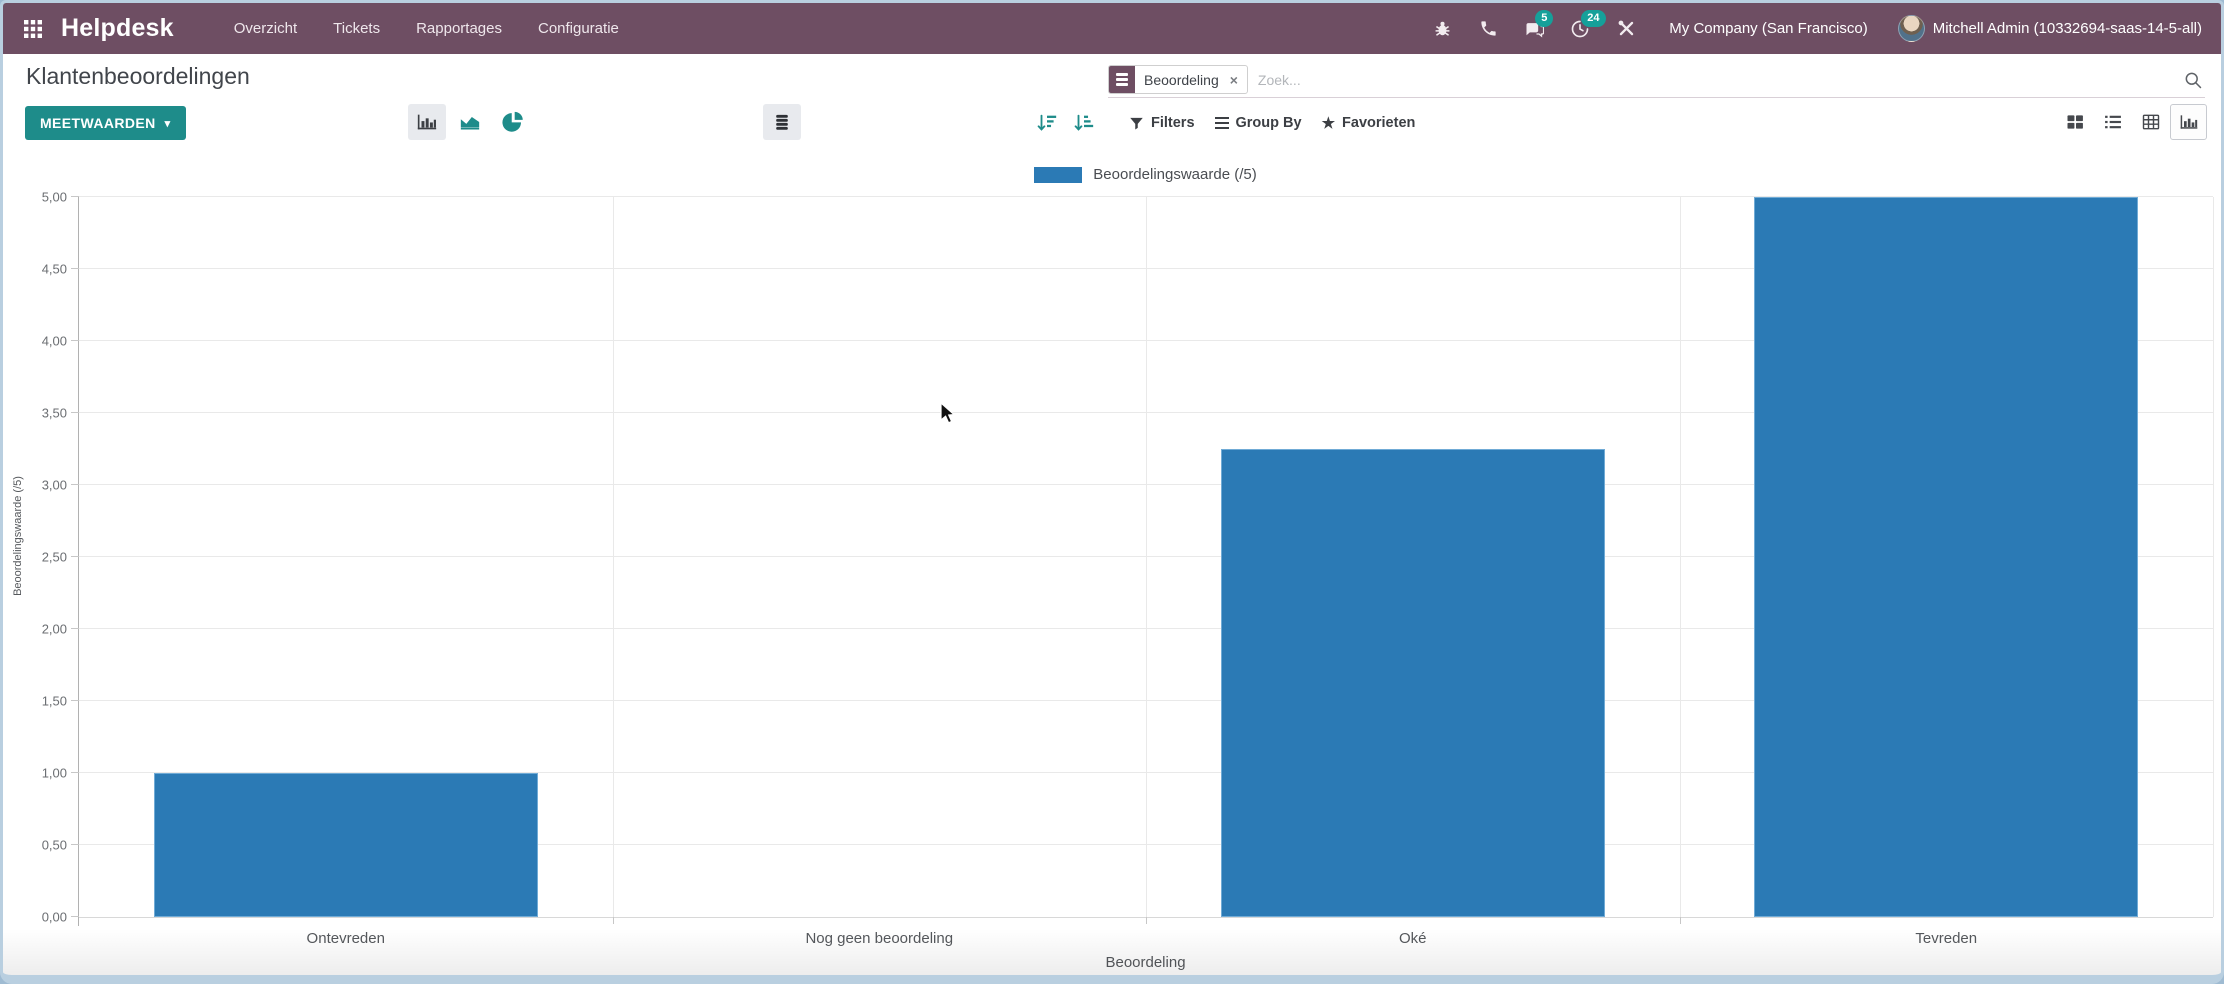 The height and width of the screenshot is (984, 2224). What do you see at coordinates (54, 845) in the screenshot?
I see `y-tick-label: 0,50` at bounding box center [54, 845].